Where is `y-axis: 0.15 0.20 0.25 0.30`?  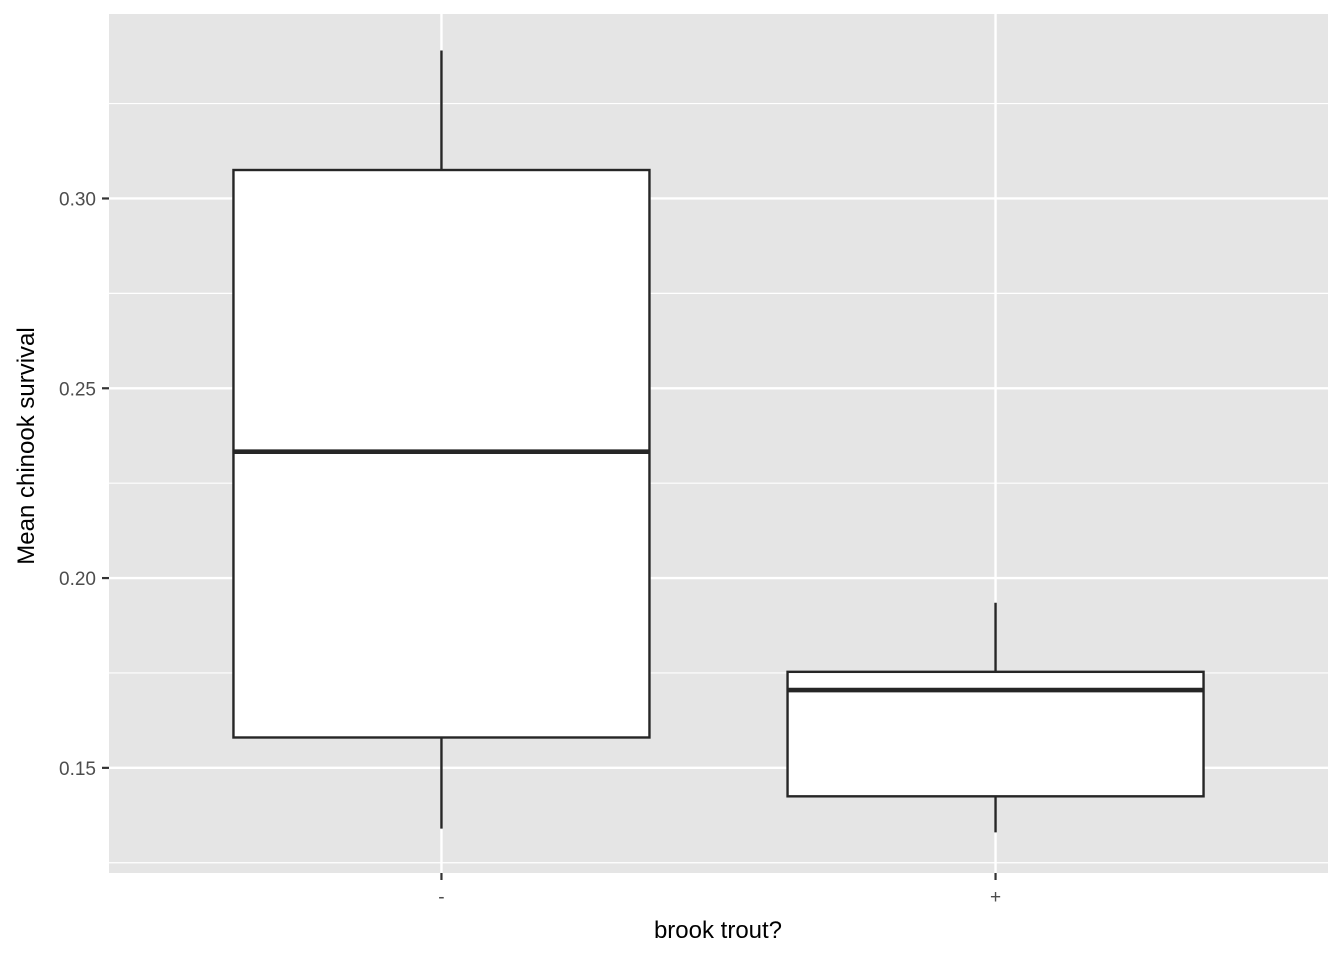 y-axis: 0.15 0.20 0.25 0.30 is located at coordinates (84, 484).